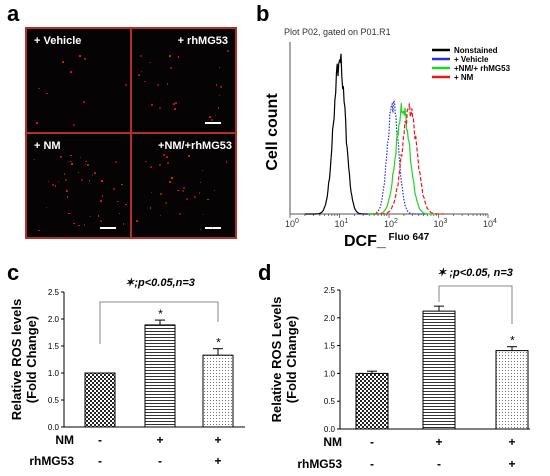  Describe the element at coordinates (403, 158) in the screenshot. I see `histogram-curve` at that location.